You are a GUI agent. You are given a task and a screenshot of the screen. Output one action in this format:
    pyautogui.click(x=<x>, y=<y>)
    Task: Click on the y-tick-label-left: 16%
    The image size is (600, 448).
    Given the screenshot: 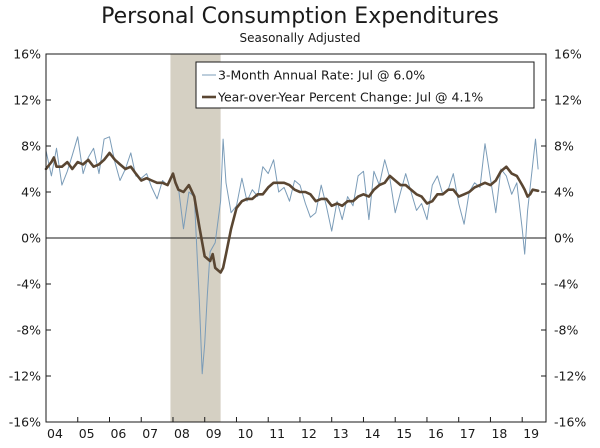 What is the action you would take?
    pyautogui.click(x=27, y=54)
    